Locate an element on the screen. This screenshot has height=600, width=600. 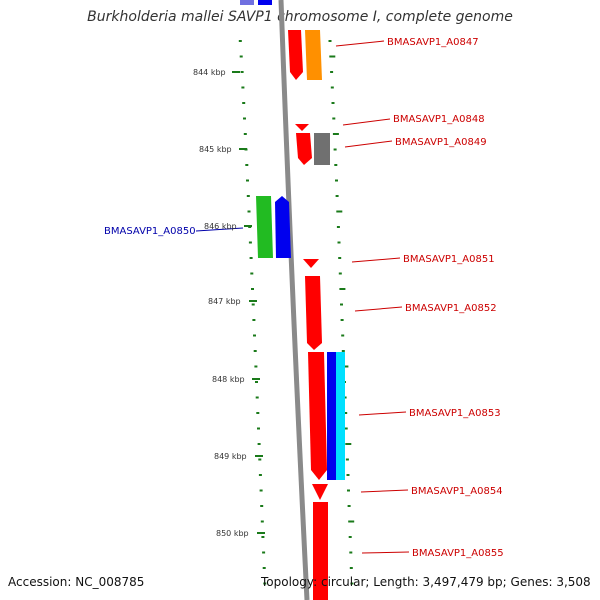
ruler-tick-label: 844 kbp is located at coordinates (209, 72).